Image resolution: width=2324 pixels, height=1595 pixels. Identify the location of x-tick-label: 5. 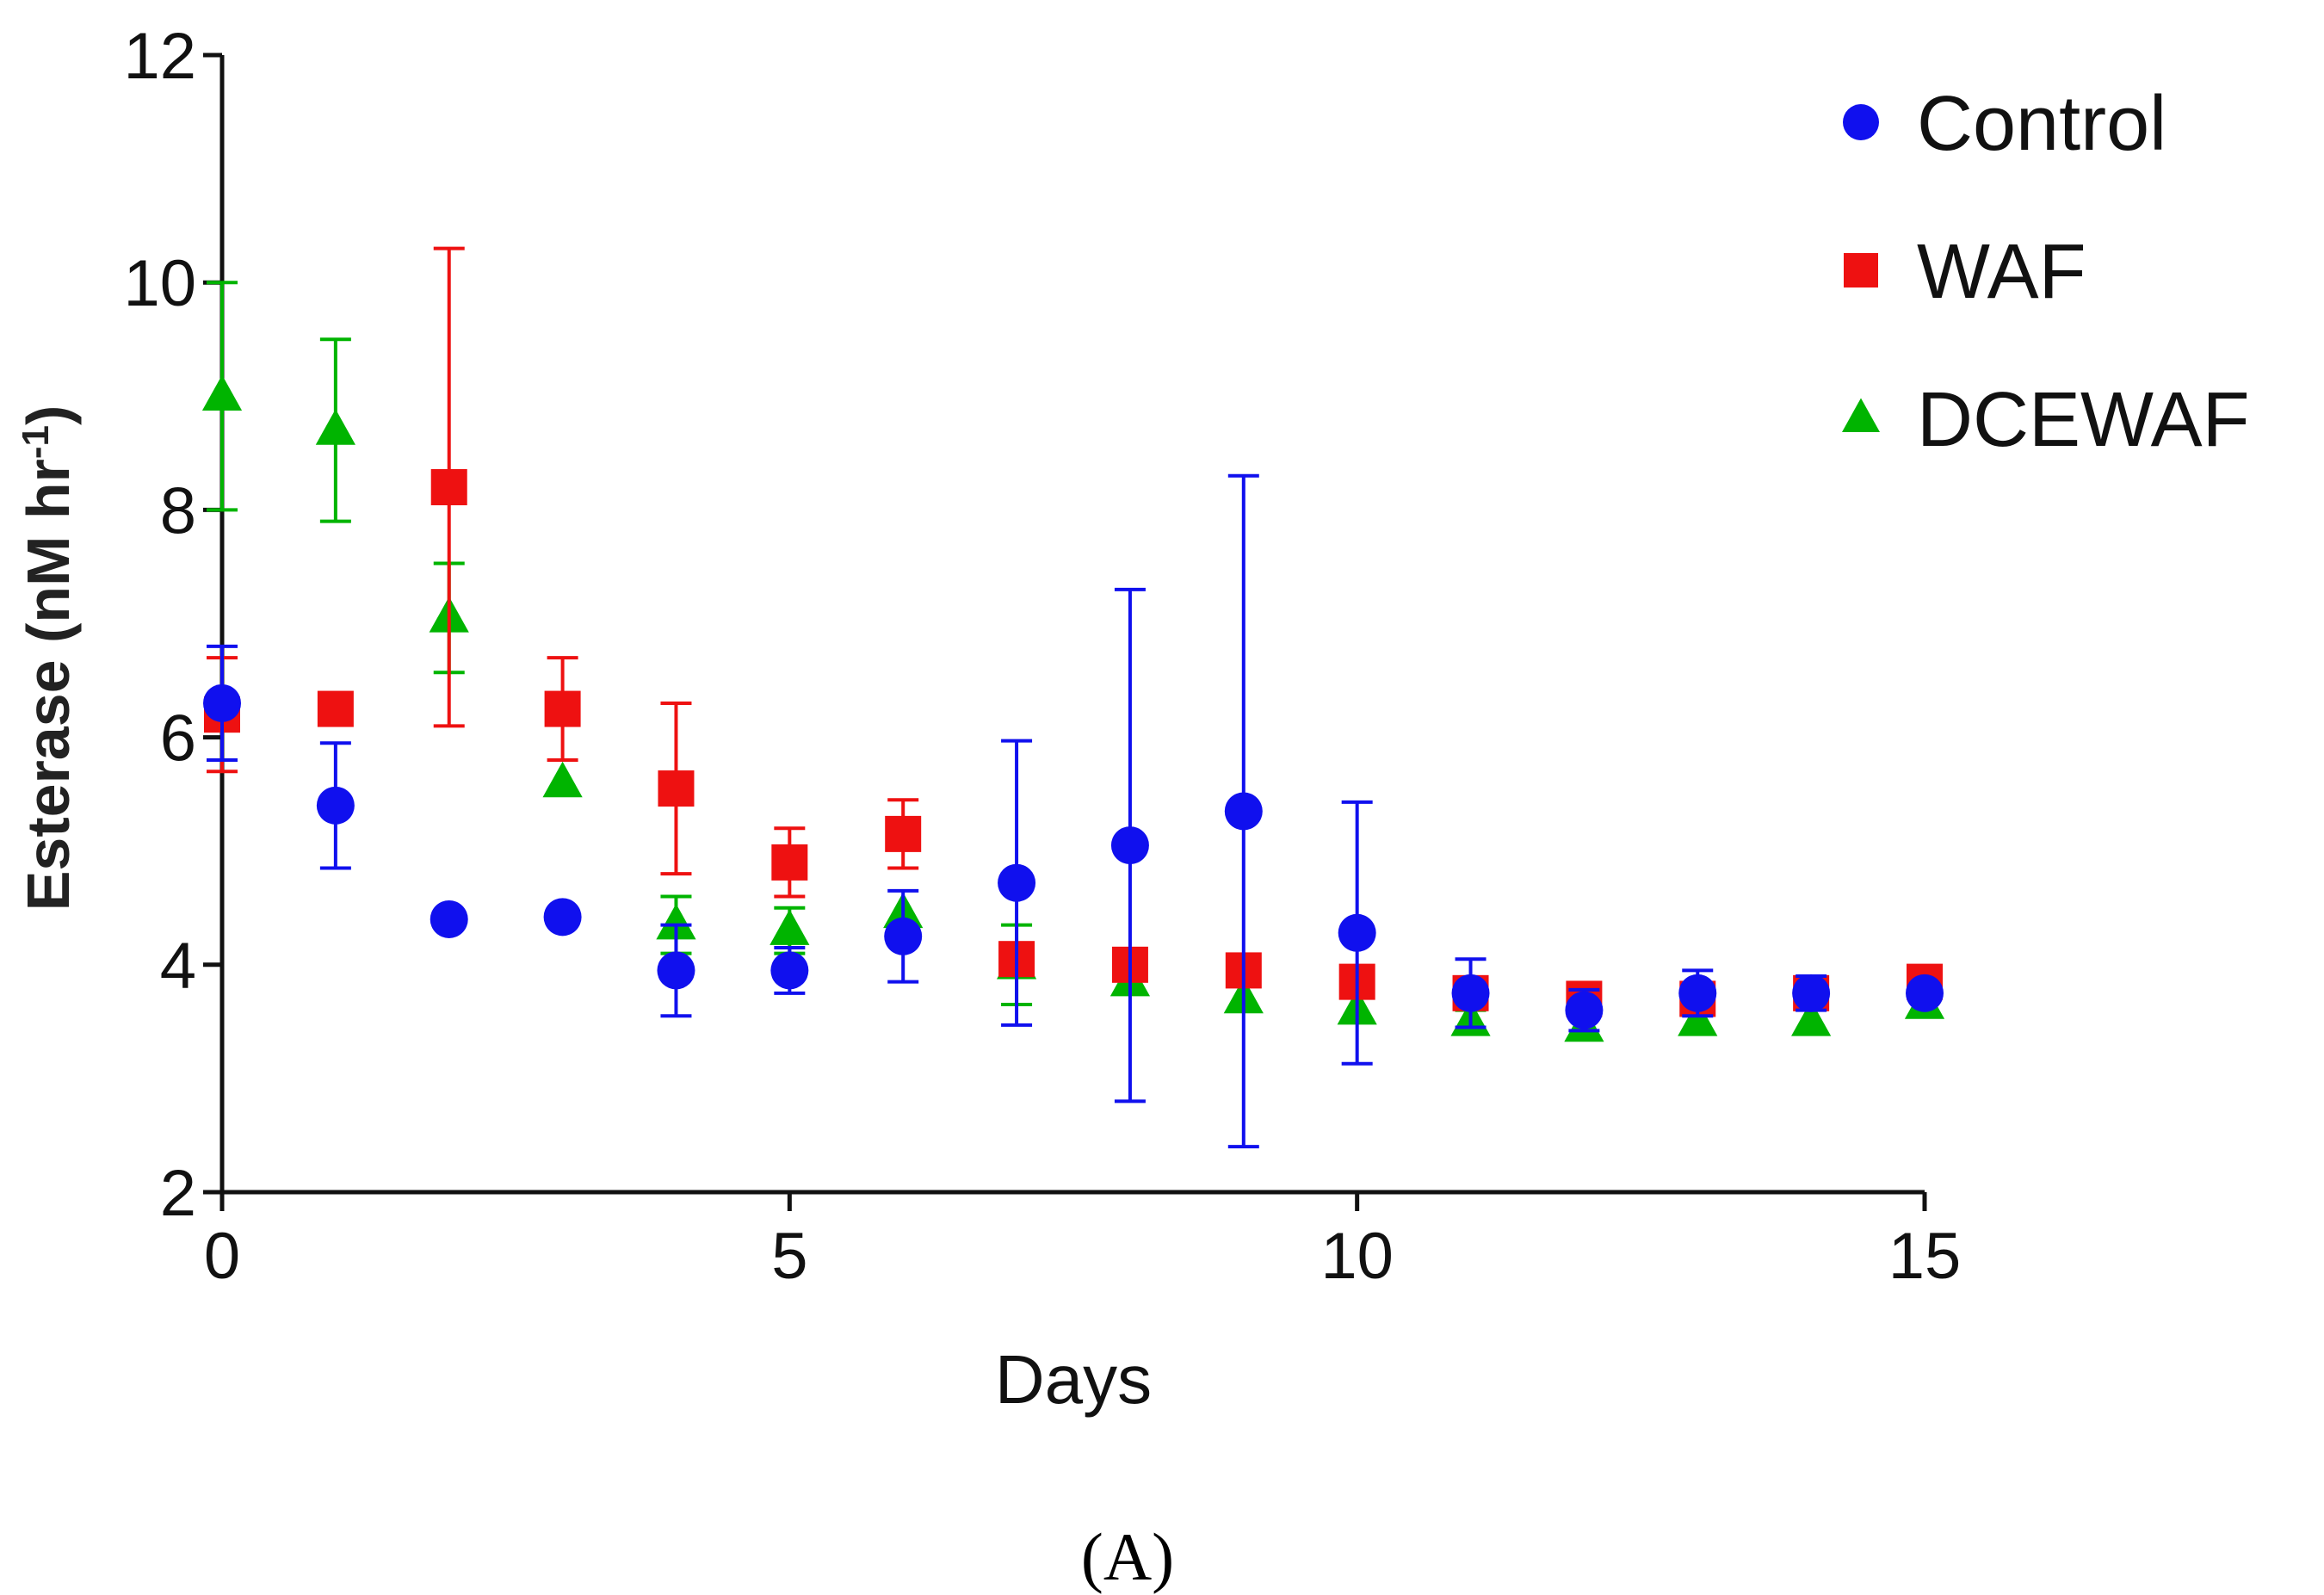
(789, 1256).